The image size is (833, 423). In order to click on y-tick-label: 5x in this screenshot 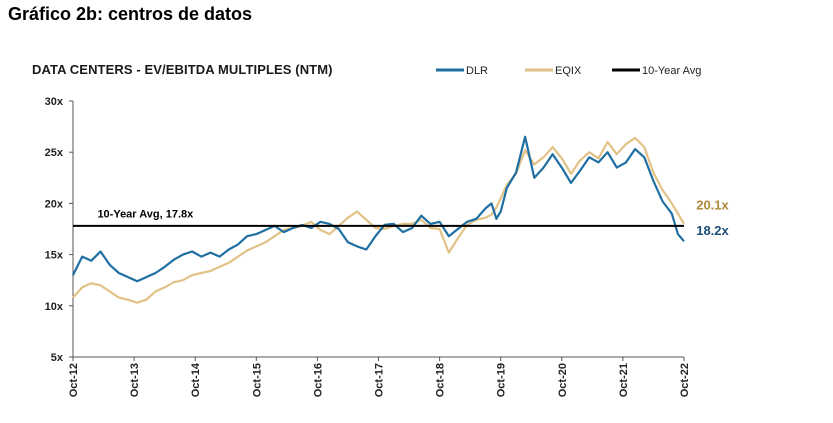, I will do `click(57, 358)`.